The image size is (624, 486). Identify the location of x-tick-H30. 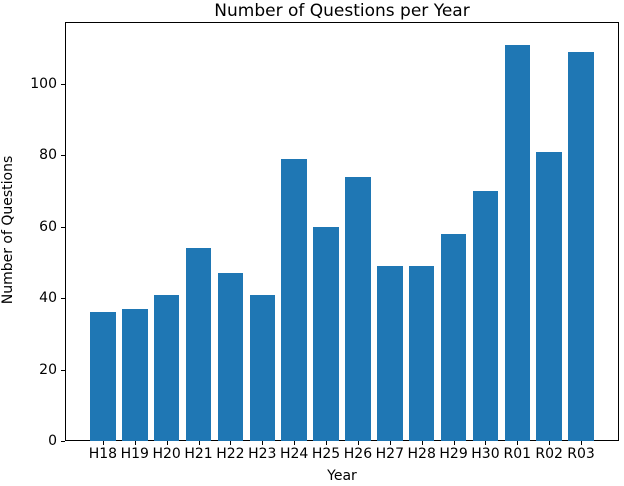
(486, 443).